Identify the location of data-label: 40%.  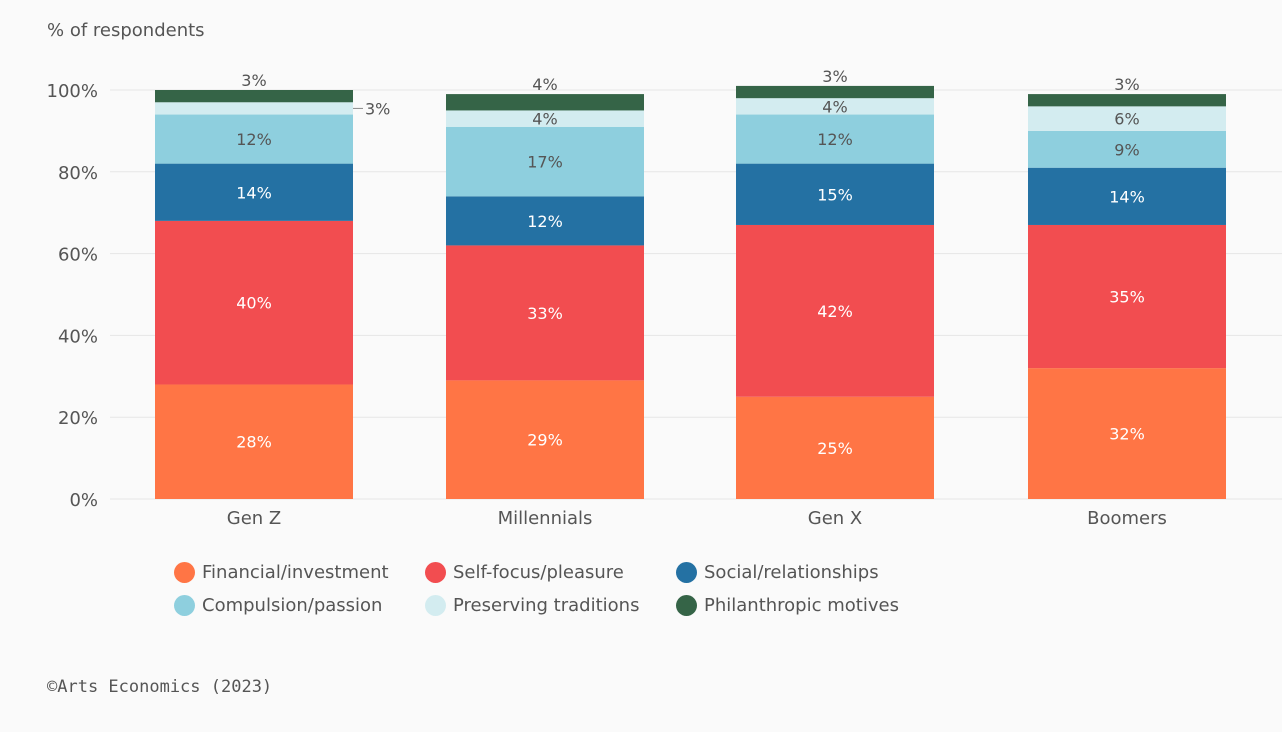
(254, 303).